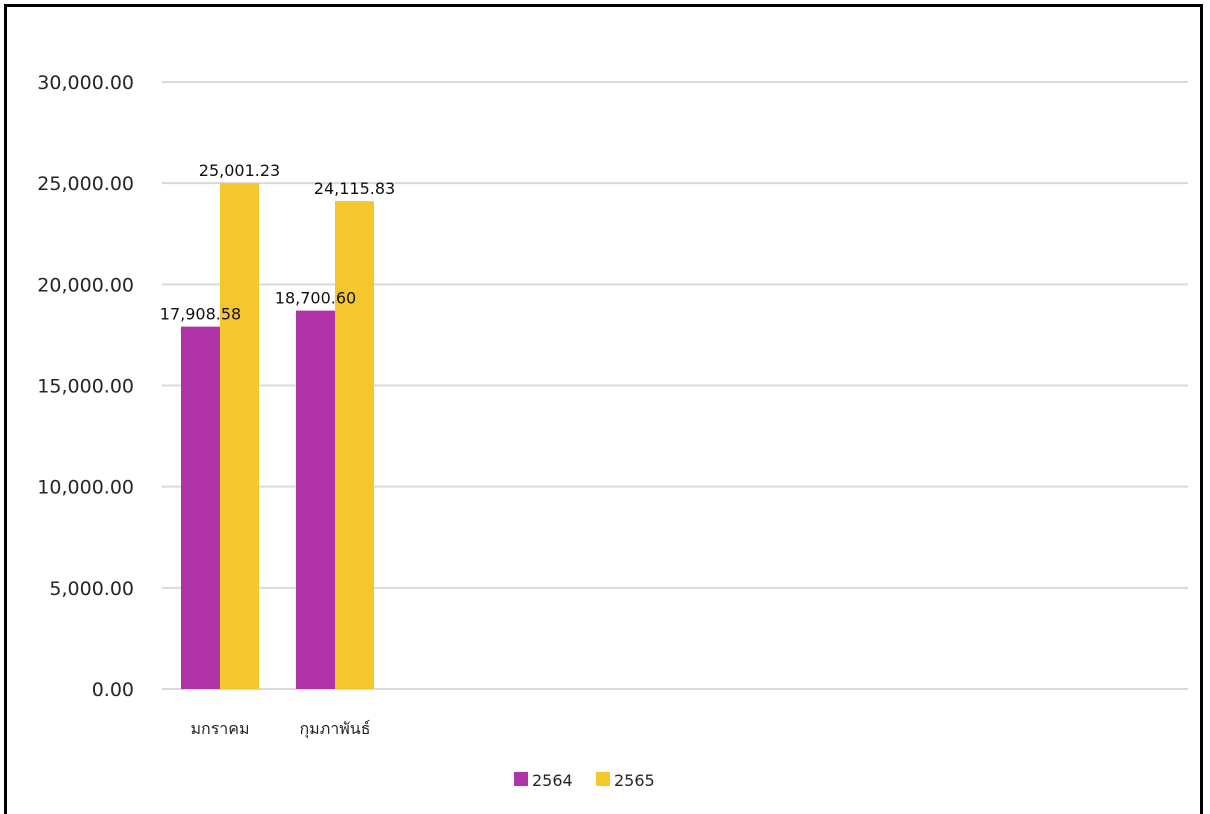 The image size is (1210, 814). What do you see at coordinates (354, 188) in the screenshot?
I see `data-label: 24,115.83` at bounding box center [354, 188].